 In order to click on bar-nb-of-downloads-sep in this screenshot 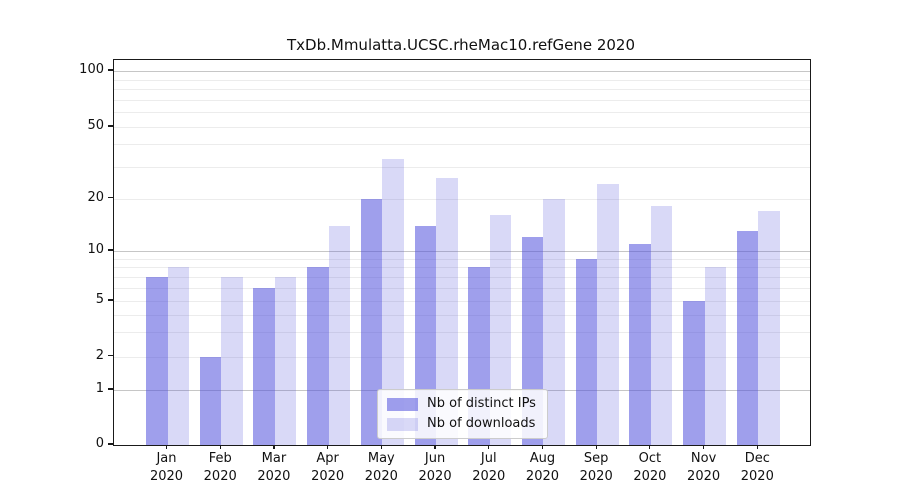, I will do `click(608, 314)`.